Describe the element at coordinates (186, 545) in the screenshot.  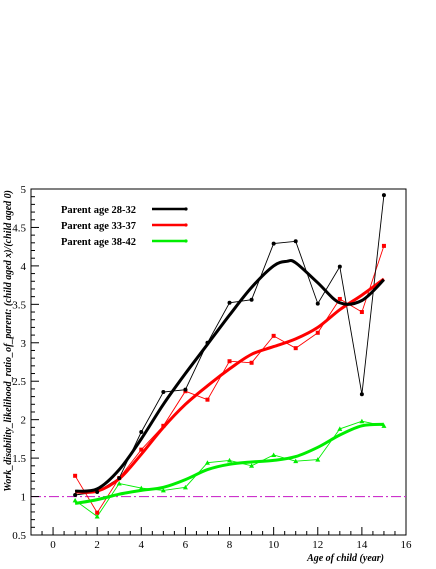
I see `x-tick-label: 6` at that location.